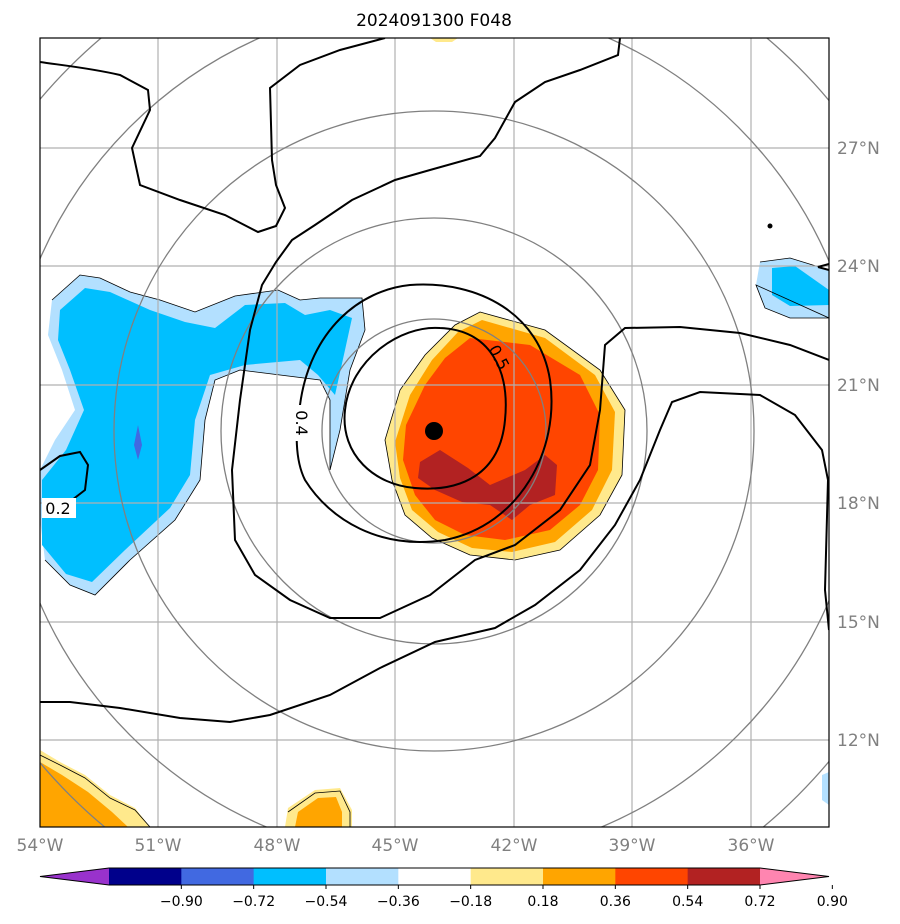  What do you see at coordinates (858, 386) in the screenshot?
I see `lat-tick: 21°N` at bounding box center [858, 386].